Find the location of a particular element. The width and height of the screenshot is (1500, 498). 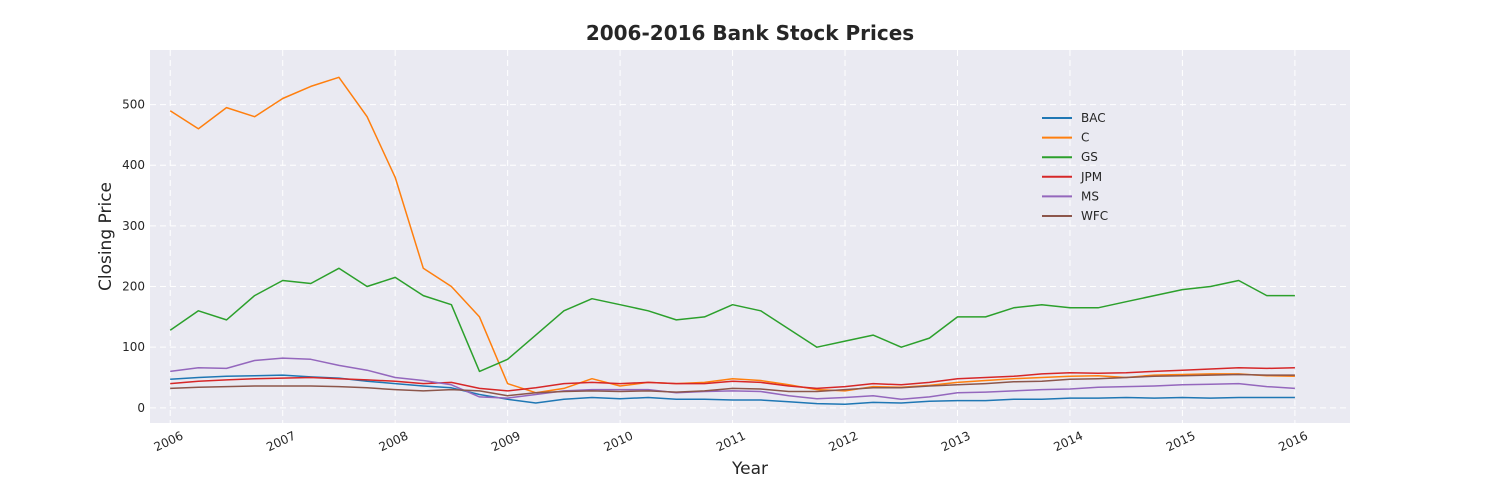

series-line-jpm is located at coordinates (732, 379).